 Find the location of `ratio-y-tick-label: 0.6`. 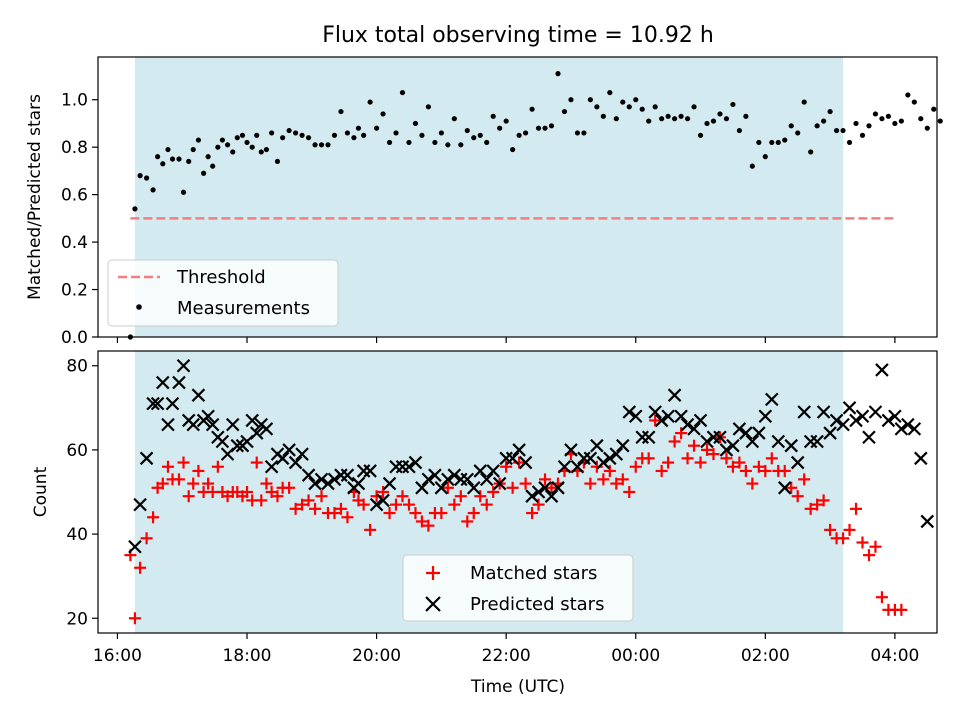

ratio-y-tick-label: 0.6 is located at coordinates (74, 196).